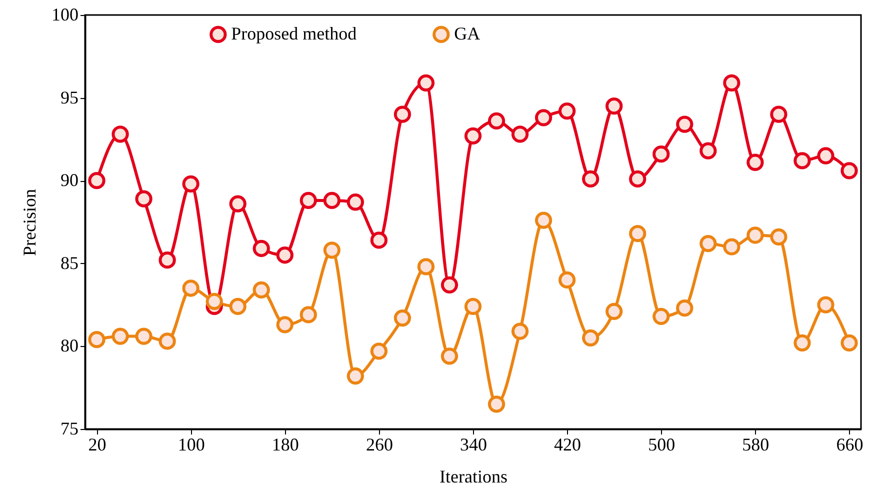 The width and height of the screenshot is (872, 502). What do you see at coordinates (756, 444) in the screenshot?
I see `x-tick-label: 580` at bounding box center [756, 444].